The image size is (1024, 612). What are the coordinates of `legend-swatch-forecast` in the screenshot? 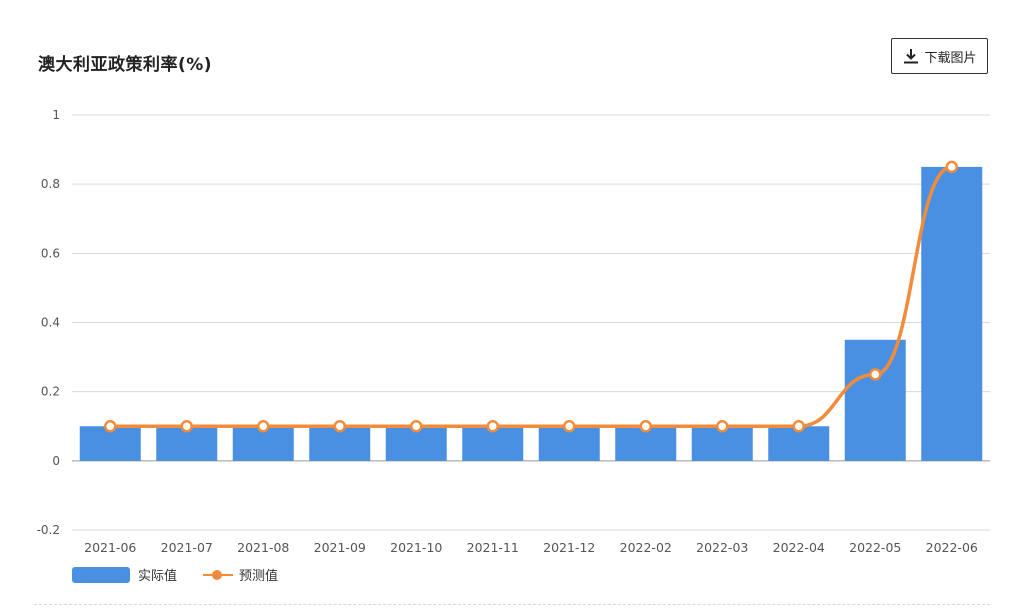 It's located at (218, 575).